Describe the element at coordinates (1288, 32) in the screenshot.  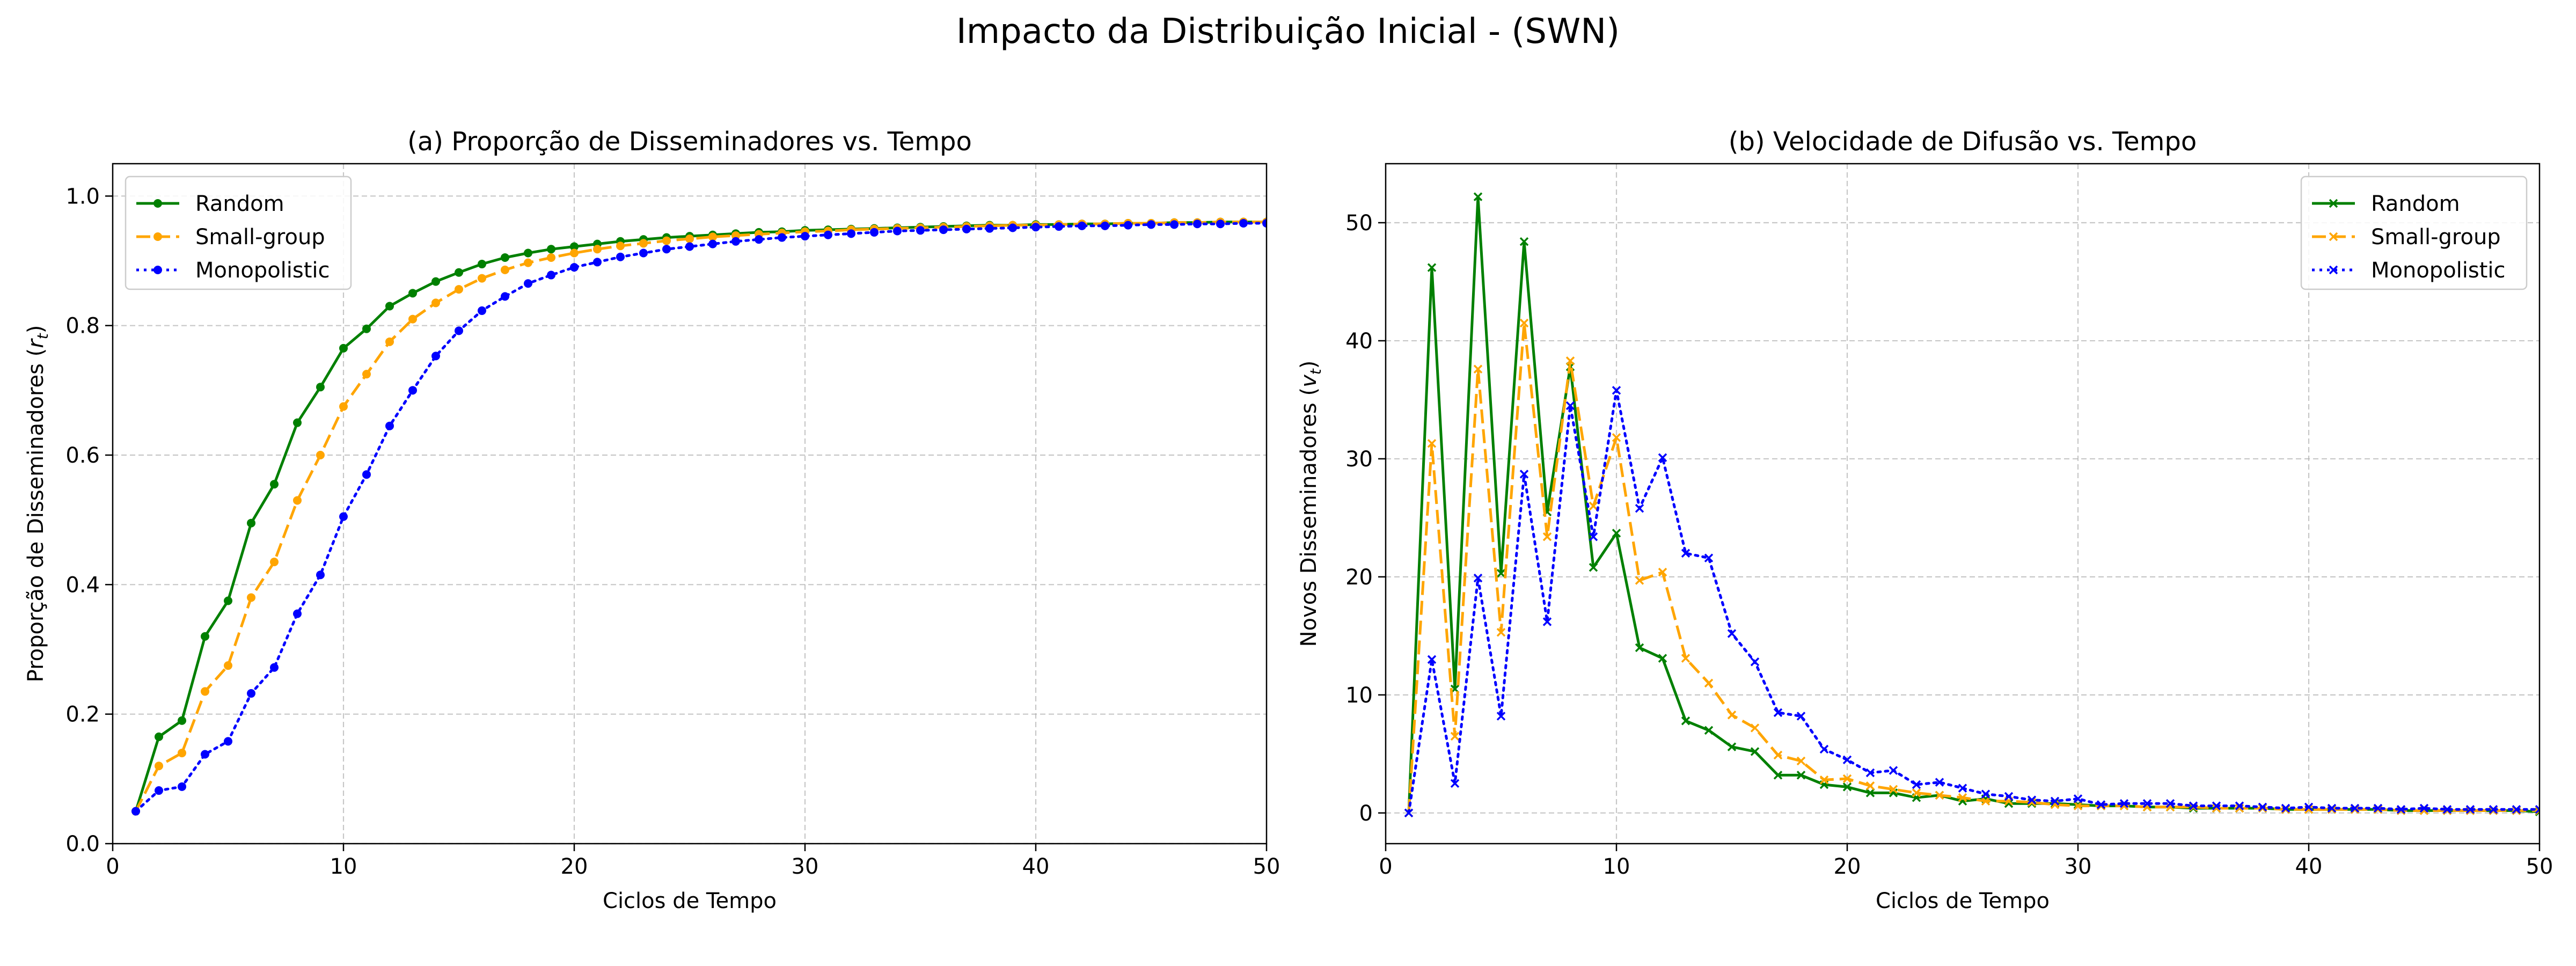
I see `figure-title: Impacto da Distribuição Inicial - (SWN)` at that location.